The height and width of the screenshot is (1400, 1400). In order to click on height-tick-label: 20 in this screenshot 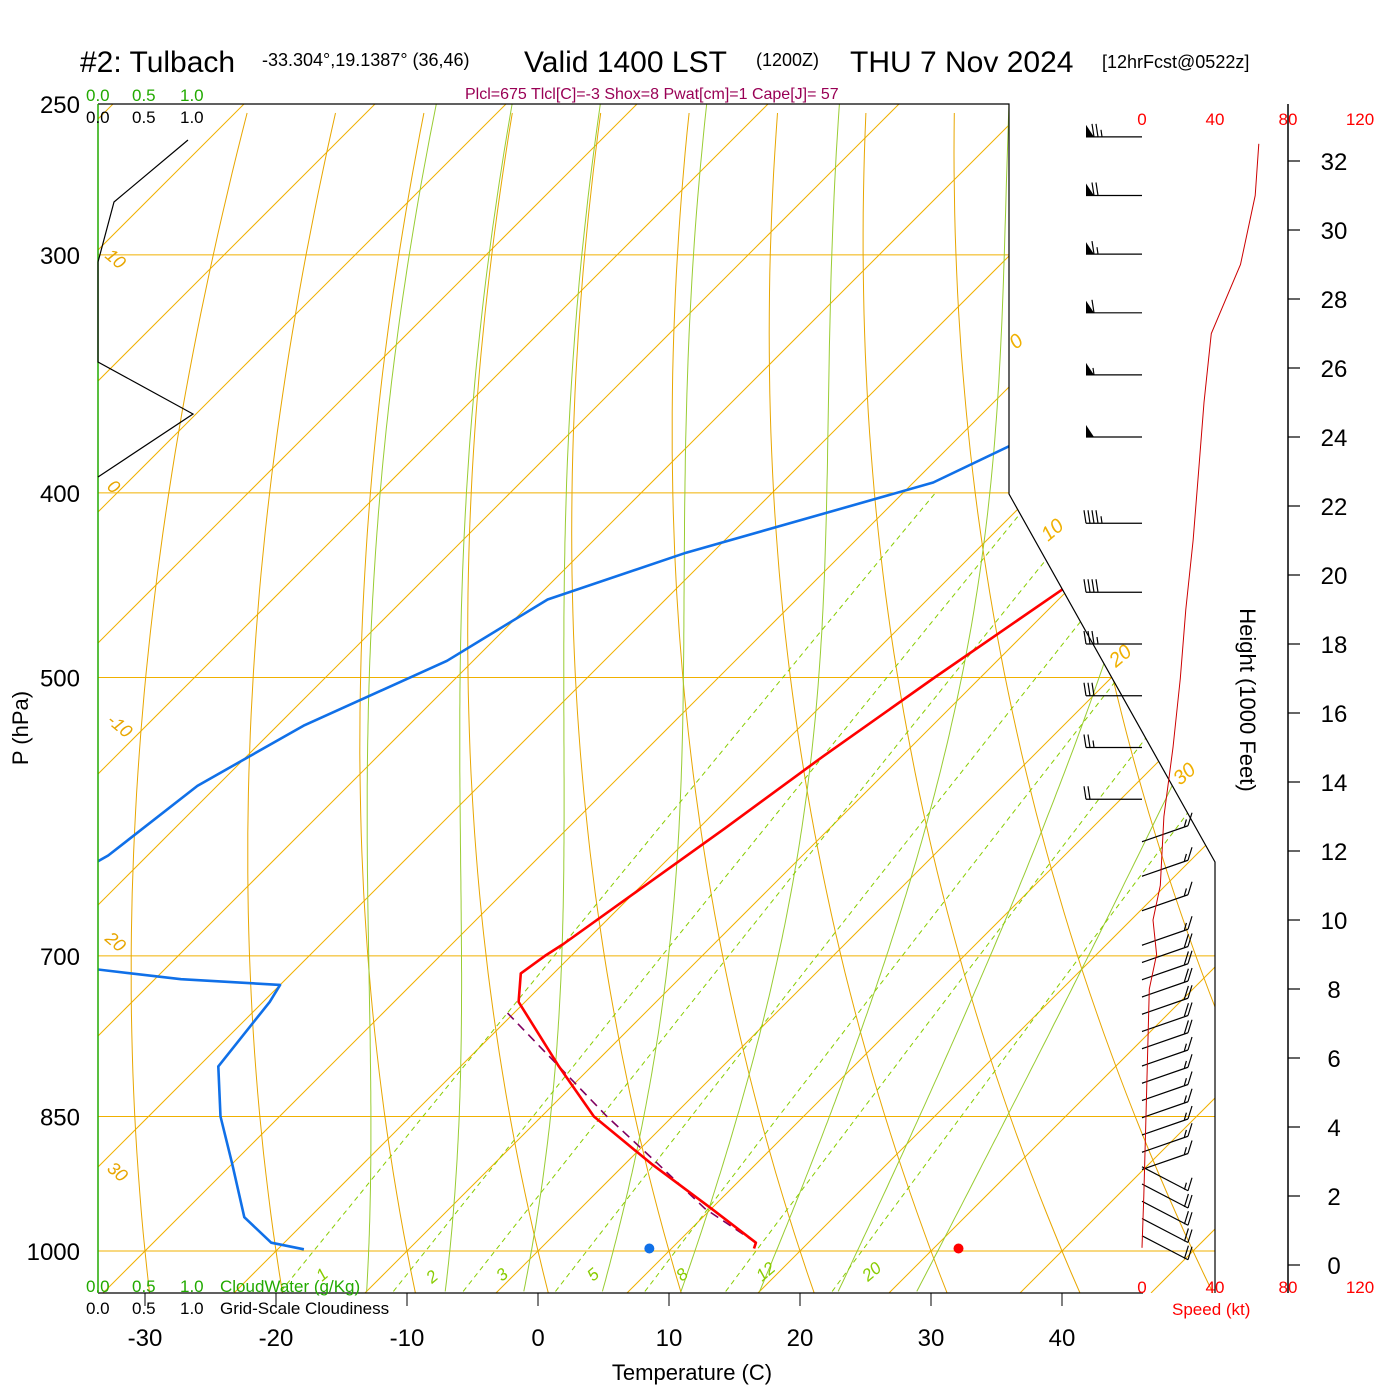, I will do `click(1334, 576)`.